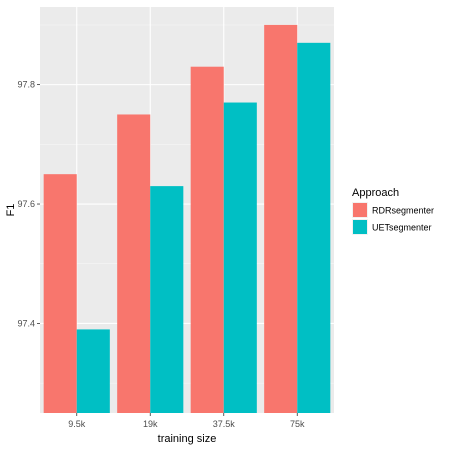 This screenshot has height=450, width=450. Describe the element at coordinates (224, 424) in the screenshot. I see `x-tick-label: 37.5k` at that location.